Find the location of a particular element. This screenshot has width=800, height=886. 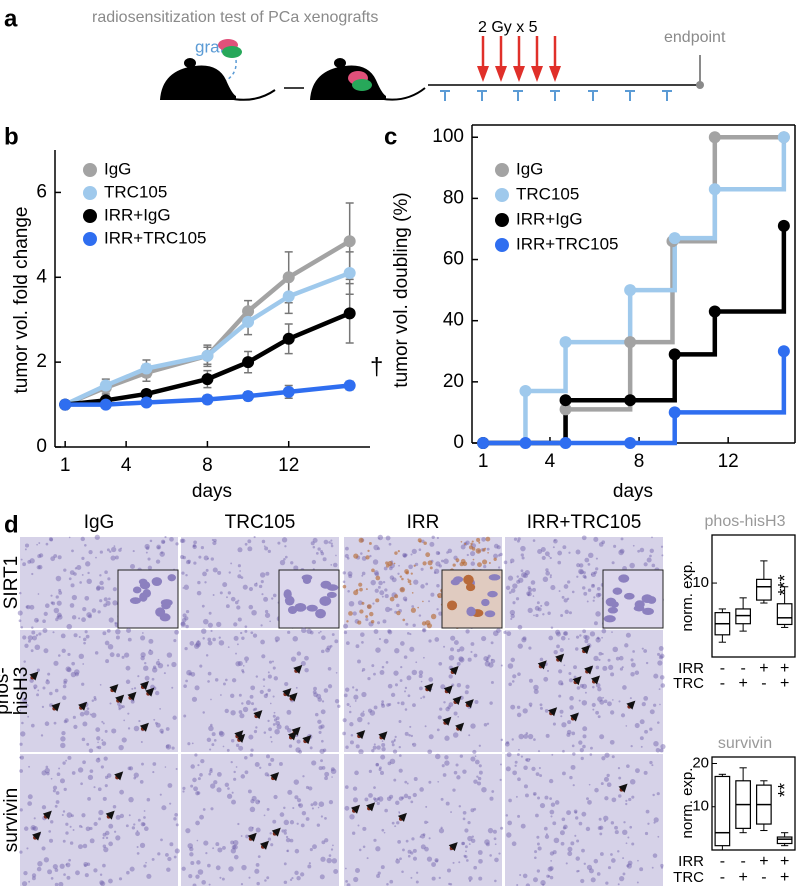

chart-title: survivin is located at coordinates (745, 743).